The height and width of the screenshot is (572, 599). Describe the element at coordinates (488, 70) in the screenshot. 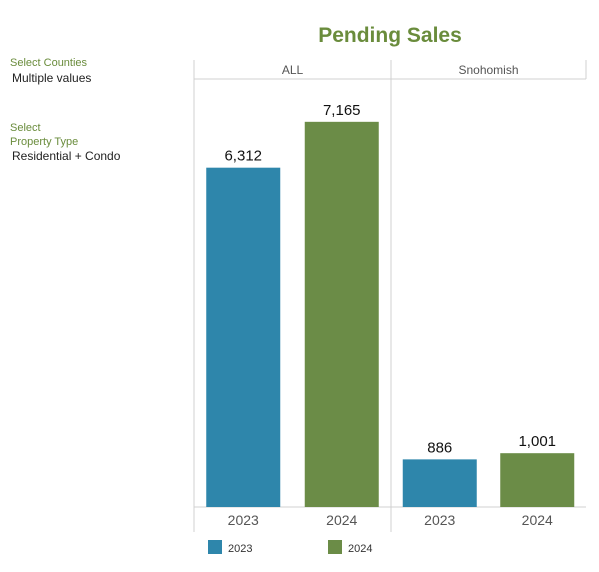

I see `panel-header-1: Snohomish` at that location.